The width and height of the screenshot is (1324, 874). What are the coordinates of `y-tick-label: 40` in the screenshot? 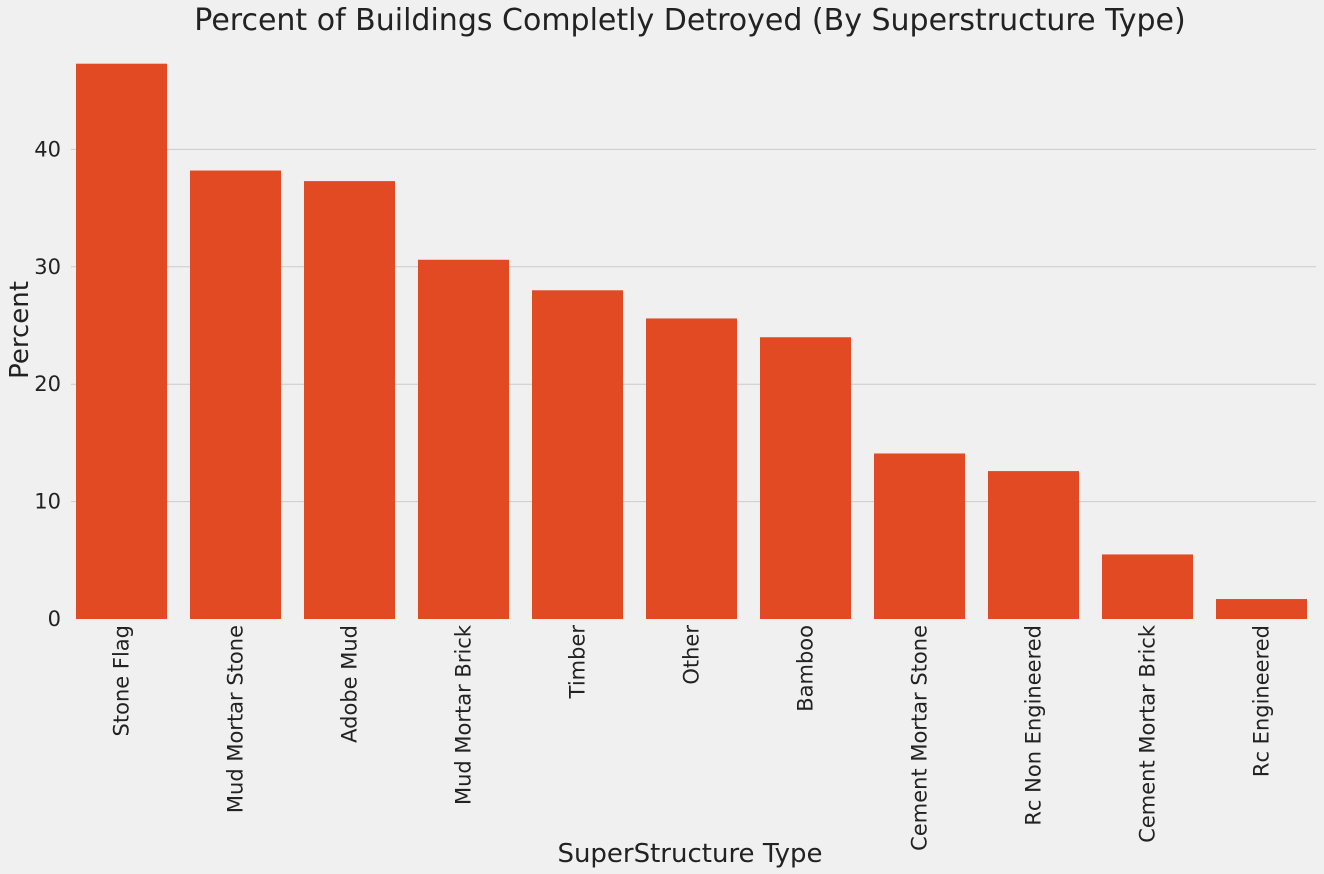 It's located at (47, 149).